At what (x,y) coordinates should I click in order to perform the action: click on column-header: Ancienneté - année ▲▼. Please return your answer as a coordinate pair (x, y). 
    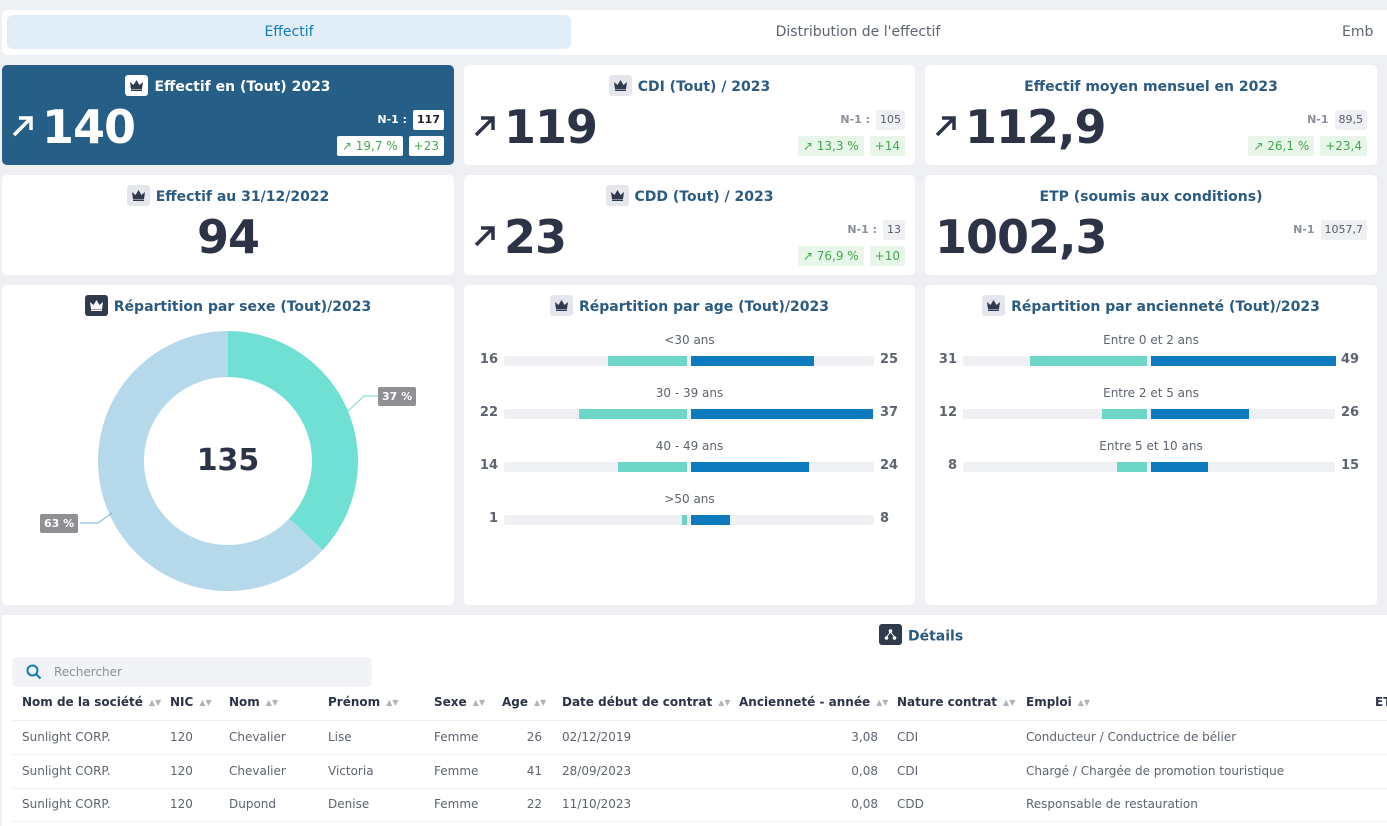
    Looking at the image, I should click on (814, 702).